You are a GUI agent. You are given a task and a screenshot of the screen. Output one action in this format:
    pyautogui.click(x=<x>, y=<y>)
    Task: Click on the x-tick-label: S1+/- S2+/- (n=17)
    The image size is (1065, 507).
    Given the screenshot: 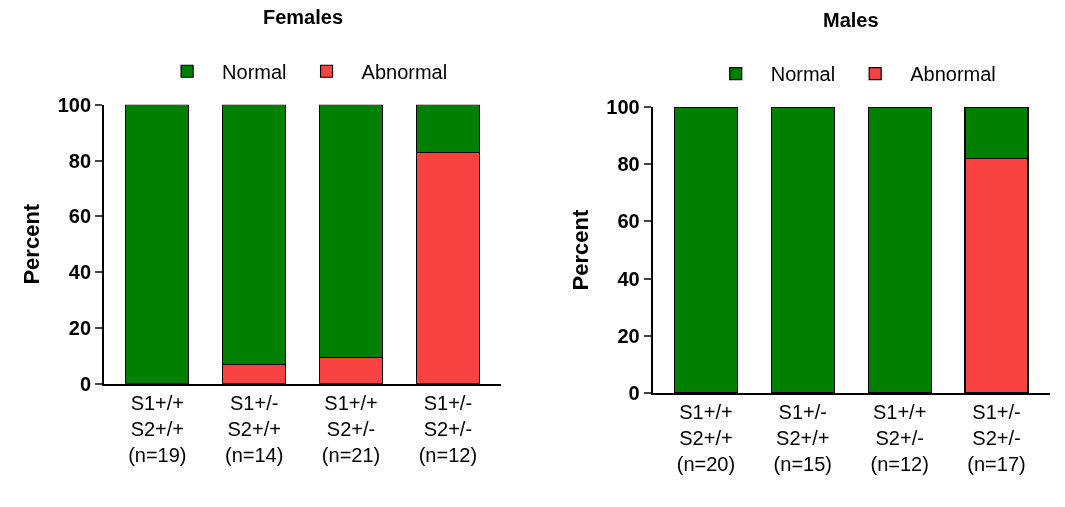 What is the action you would take?
    pyautogui.click(x=996, y=438)
    